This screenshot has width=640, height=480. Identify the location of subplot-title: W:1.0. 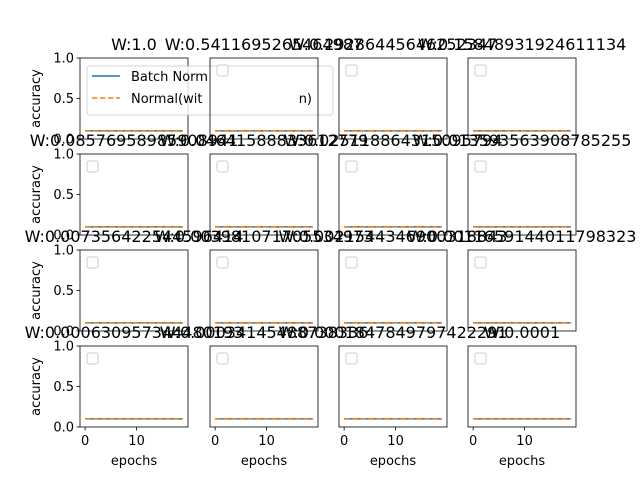
(134, 44).